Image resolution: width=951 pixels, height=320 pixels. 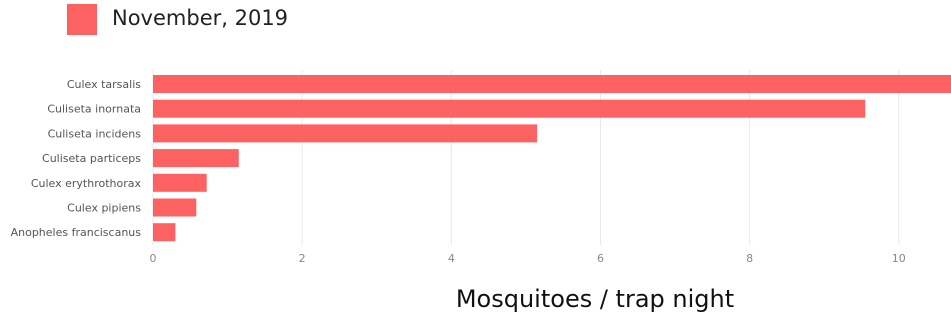 What do you see at coordinates (600, 258) in the screenshot?
I see `x-tick-label: 6` at bounding box center [600, 258].